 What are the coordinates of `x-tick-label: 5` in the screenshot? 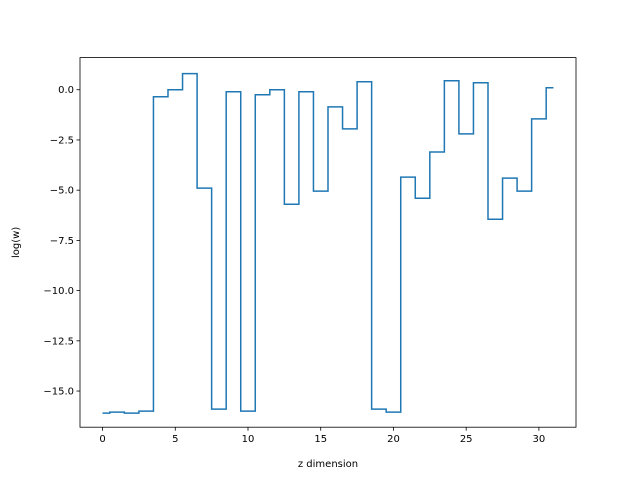 It's located at (175, 439).